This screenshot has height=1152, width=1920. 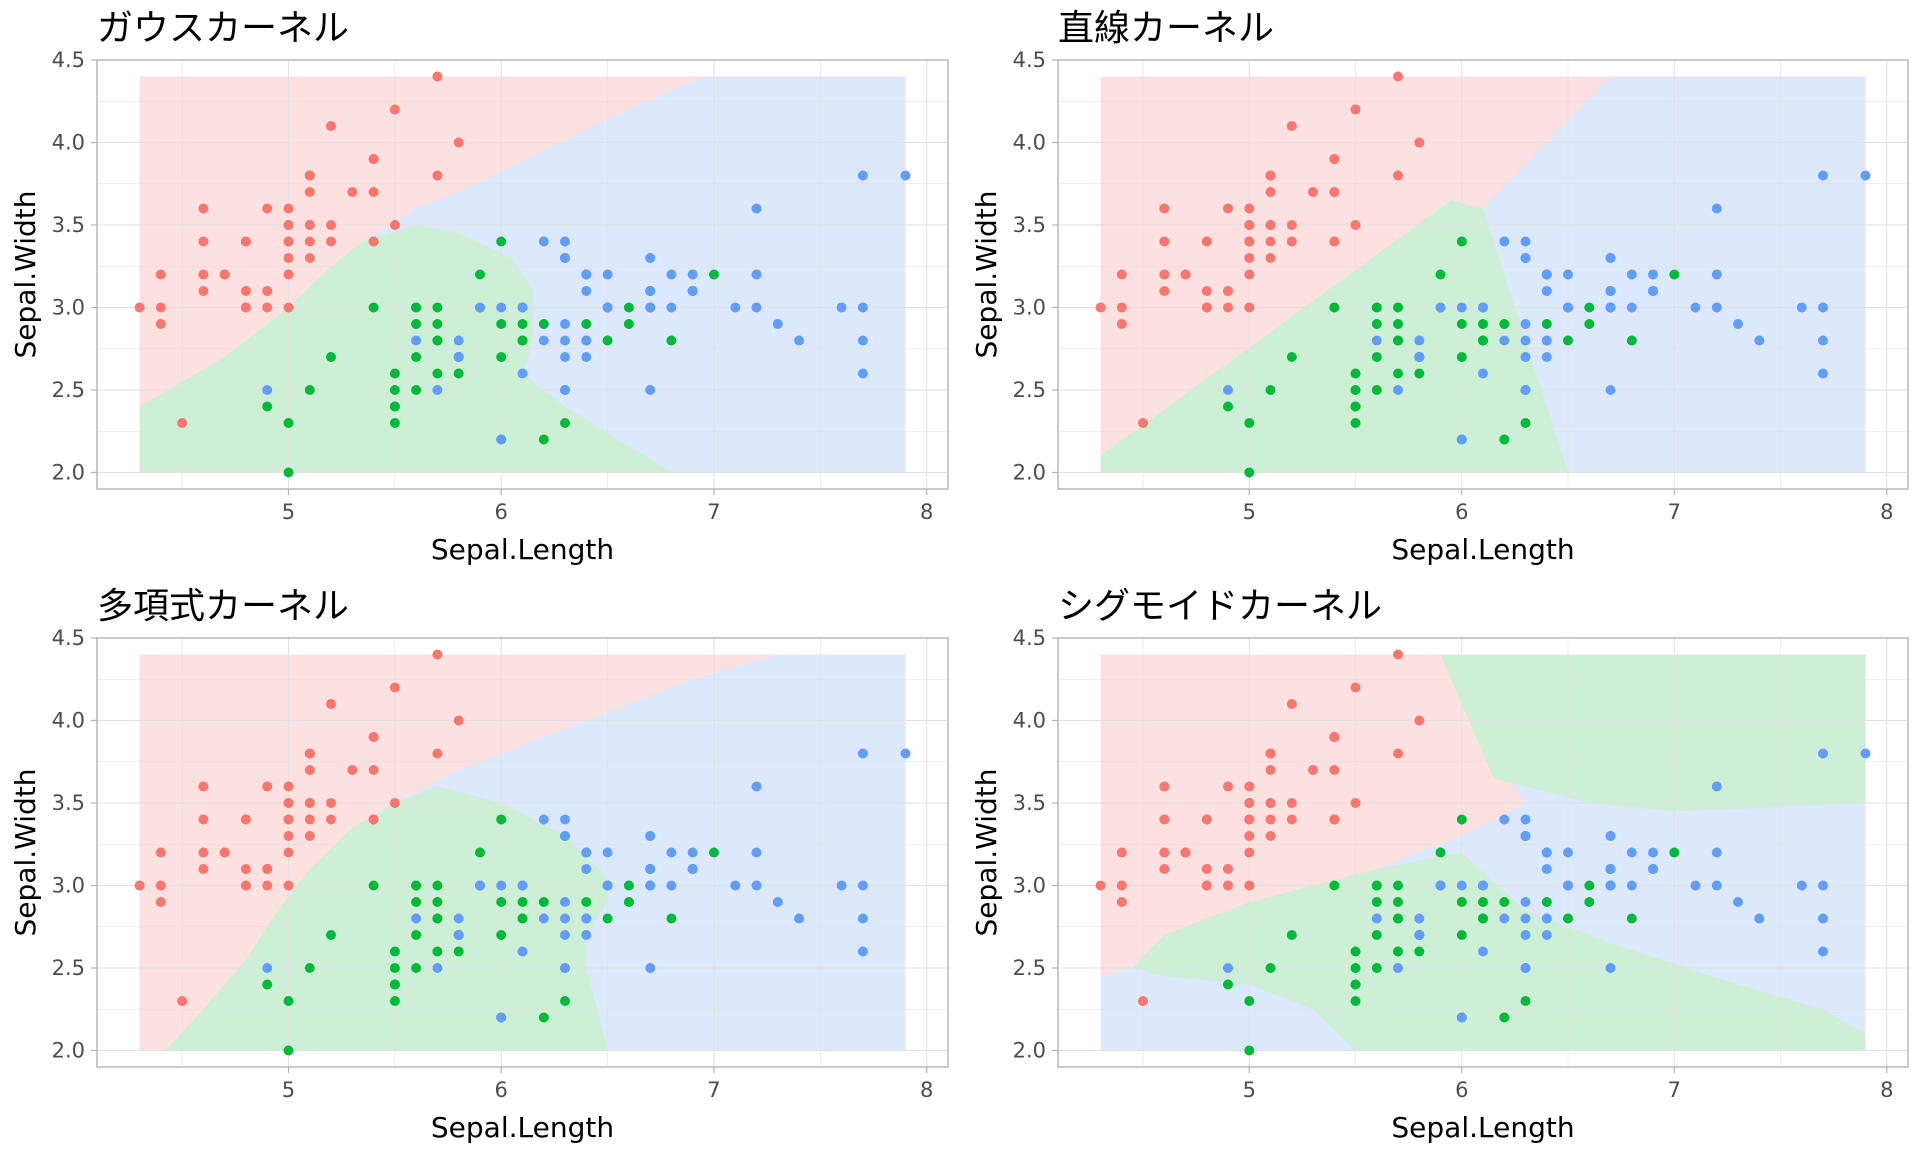 What do you see at coordinates (1166, 28) in the screenshot?
I see `chart-title: 直線カーネル` at bounding box center [1166, 28].